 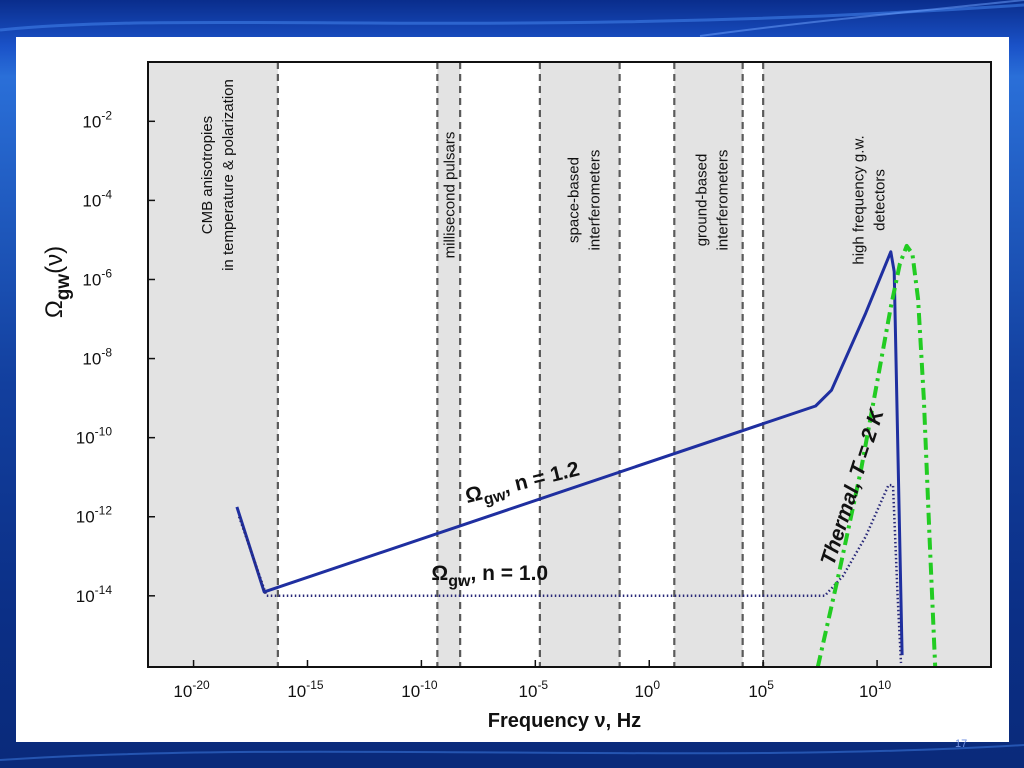 What do you see at coordinates (97, 277) in the screenshot?
I see `y-tick-label: 10⁻⁶` at bounding box center [97, 277].